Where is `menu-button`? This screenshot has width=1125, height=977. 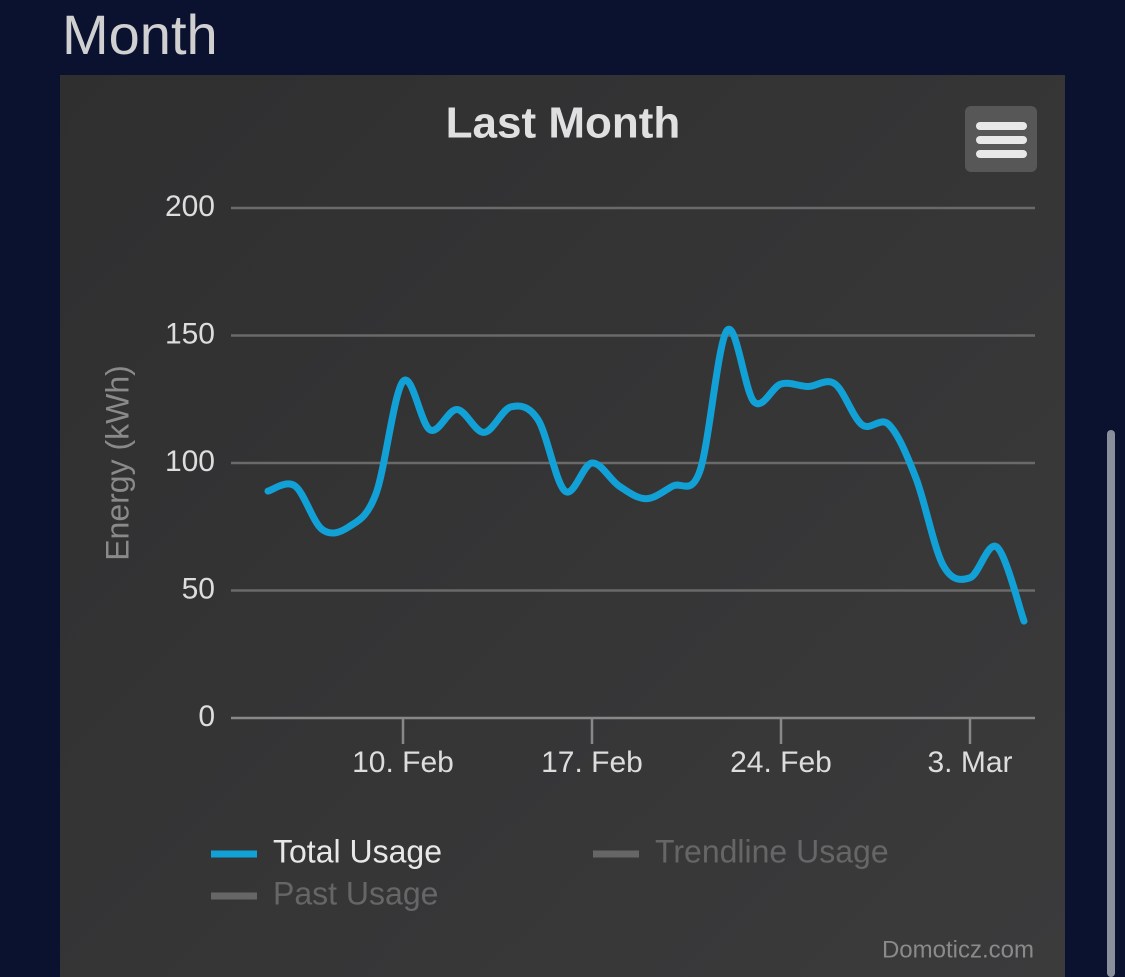
menu-button is located at coordinates (1001, 139).